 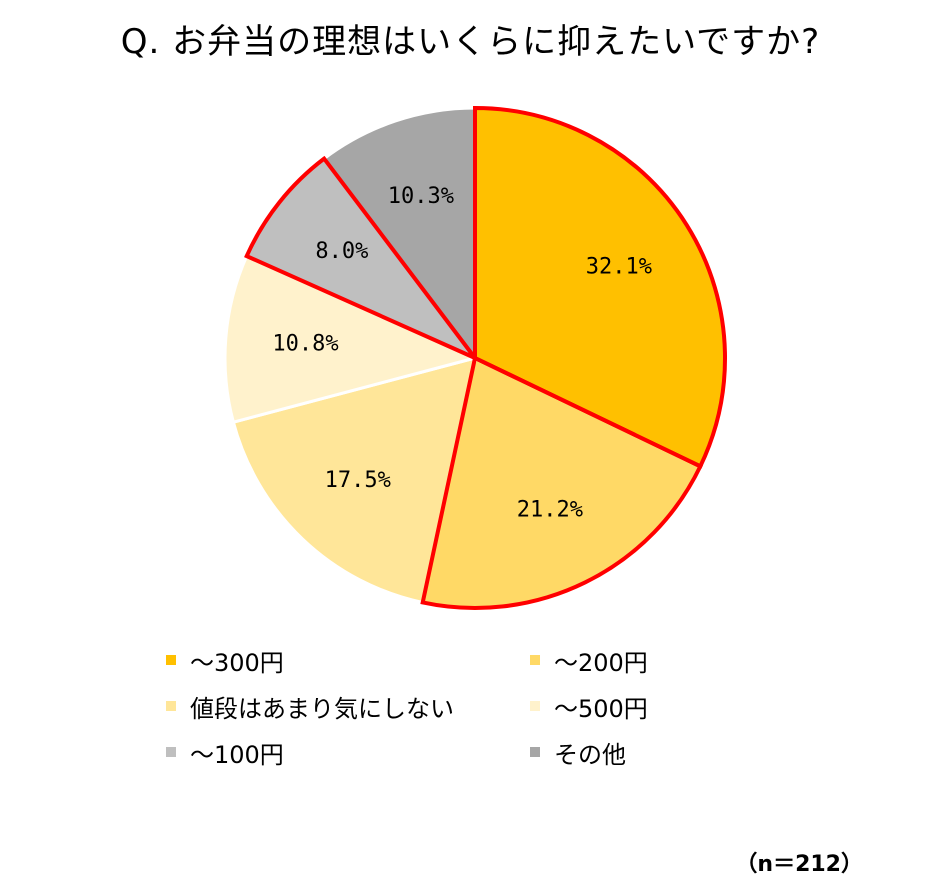 I want to click on legend-item-300: ～300円, so click(x=225, y=661).